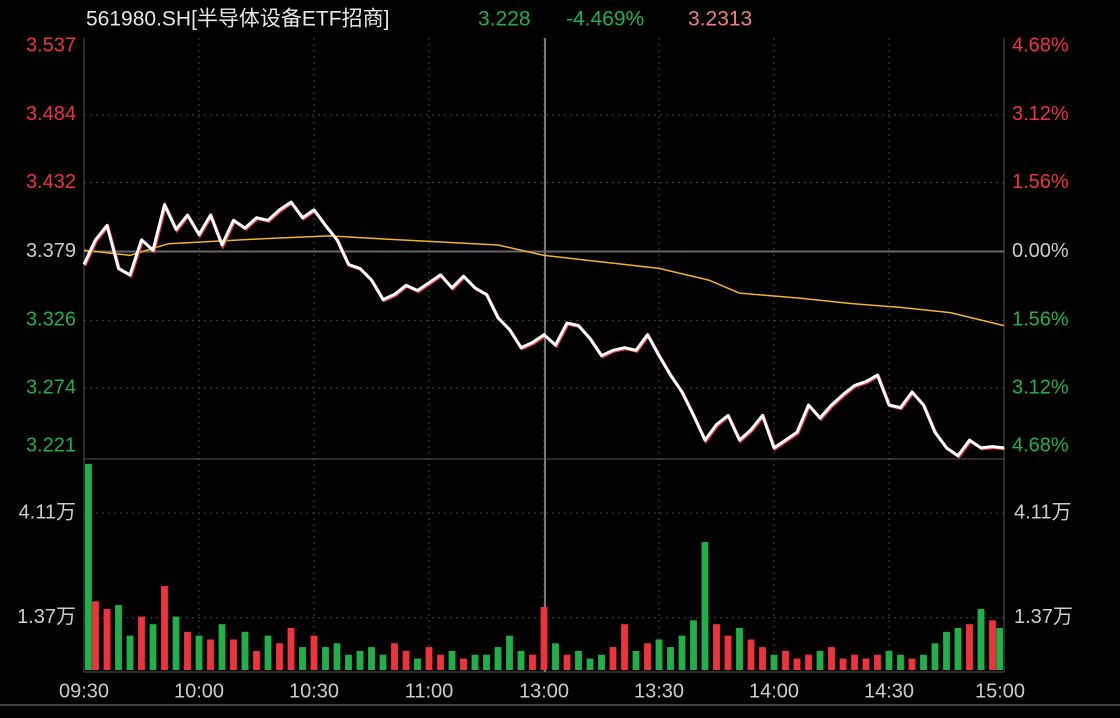 The height and width of the screenshot is (718, 1120). What do you see at coordinates (544, 281) in the screenshot?
I see `average-line` at bounding box center [544, 281].